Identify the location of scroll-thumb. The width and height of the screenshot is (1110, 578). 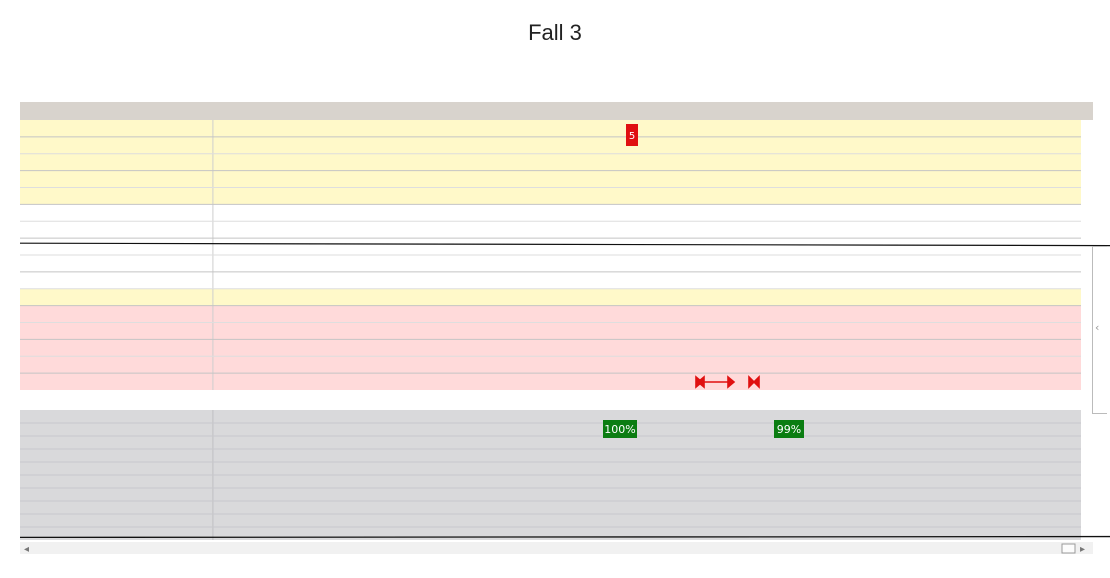
(1068, 548).